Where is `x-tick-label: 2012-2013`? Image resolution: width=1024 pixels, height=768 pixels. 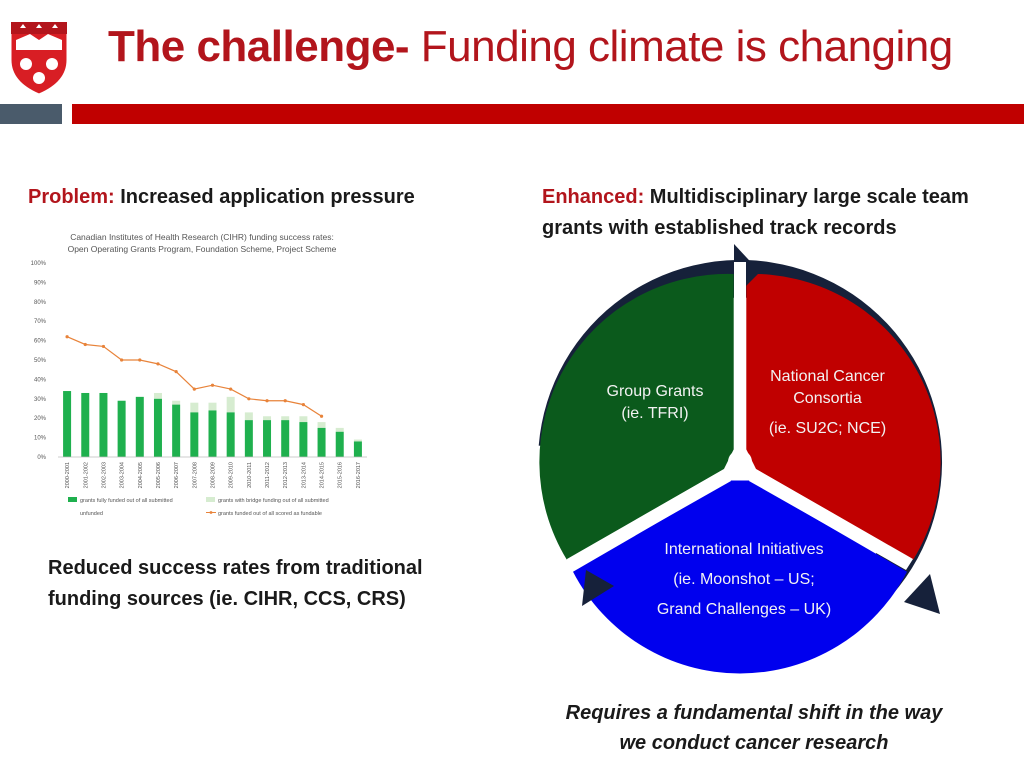
x-tick-label: 2012-2013 is located at coordinates (286, 475).